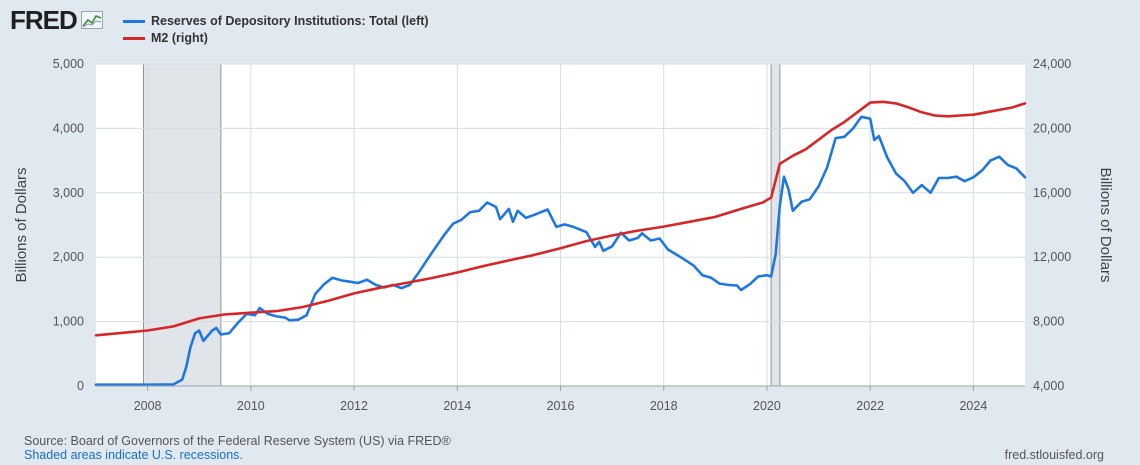 The height and width of the screenshot is (465, 1140). Describe the element at coordinates (68, 128) in the screenshot. I see `left-tick-label-4: 4,000` at that location.